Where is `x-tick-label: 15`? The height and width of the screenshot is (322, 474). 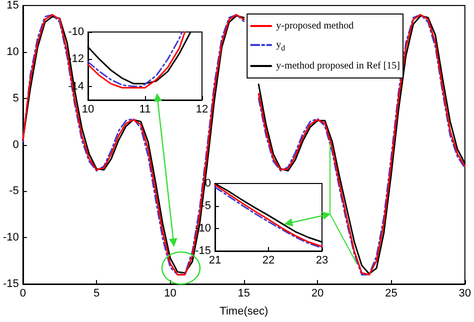
x-tick-label: 15 is located at coordinates (244, 294).